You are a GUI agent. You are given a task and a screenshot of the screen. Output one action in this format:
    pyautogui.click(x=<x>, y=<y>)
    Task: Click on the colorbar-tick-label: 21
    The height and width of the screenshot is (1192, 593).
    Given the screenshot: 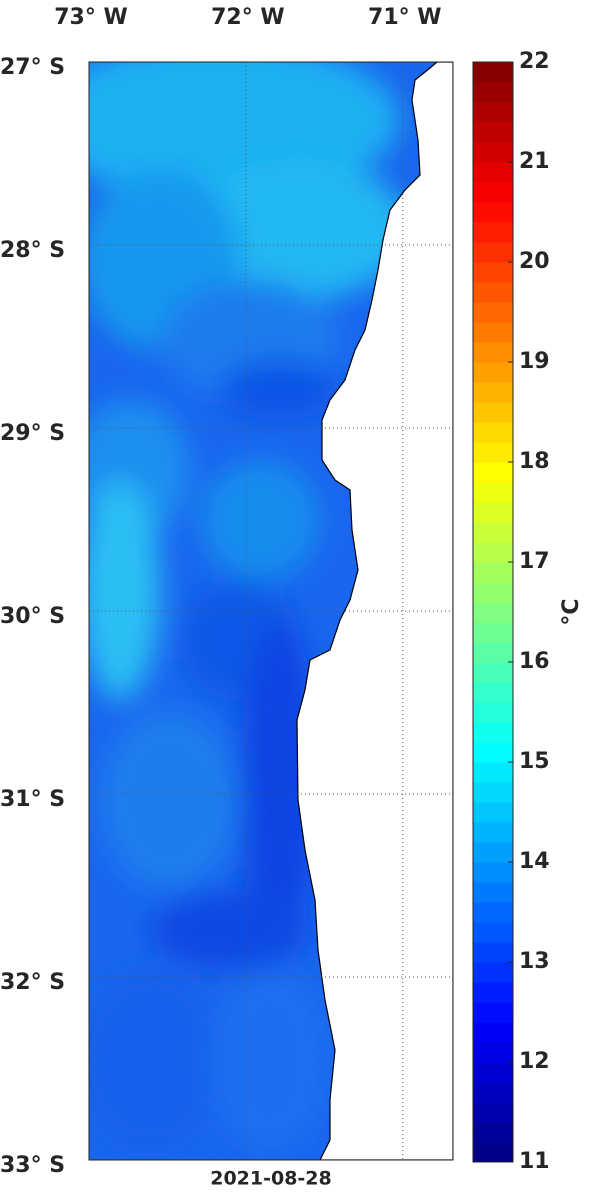 What is the action you would take?
    pyautogui.click(x=534, y=161)
    